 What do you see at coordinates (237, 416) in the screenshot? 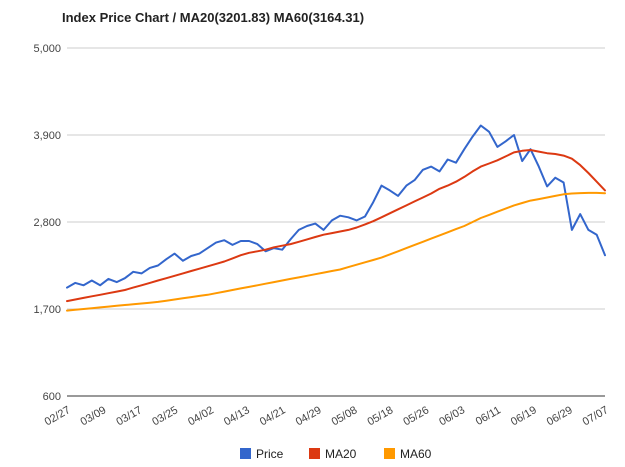
I see `x-tick-label: 04/13` at bounding box center [237, 416].